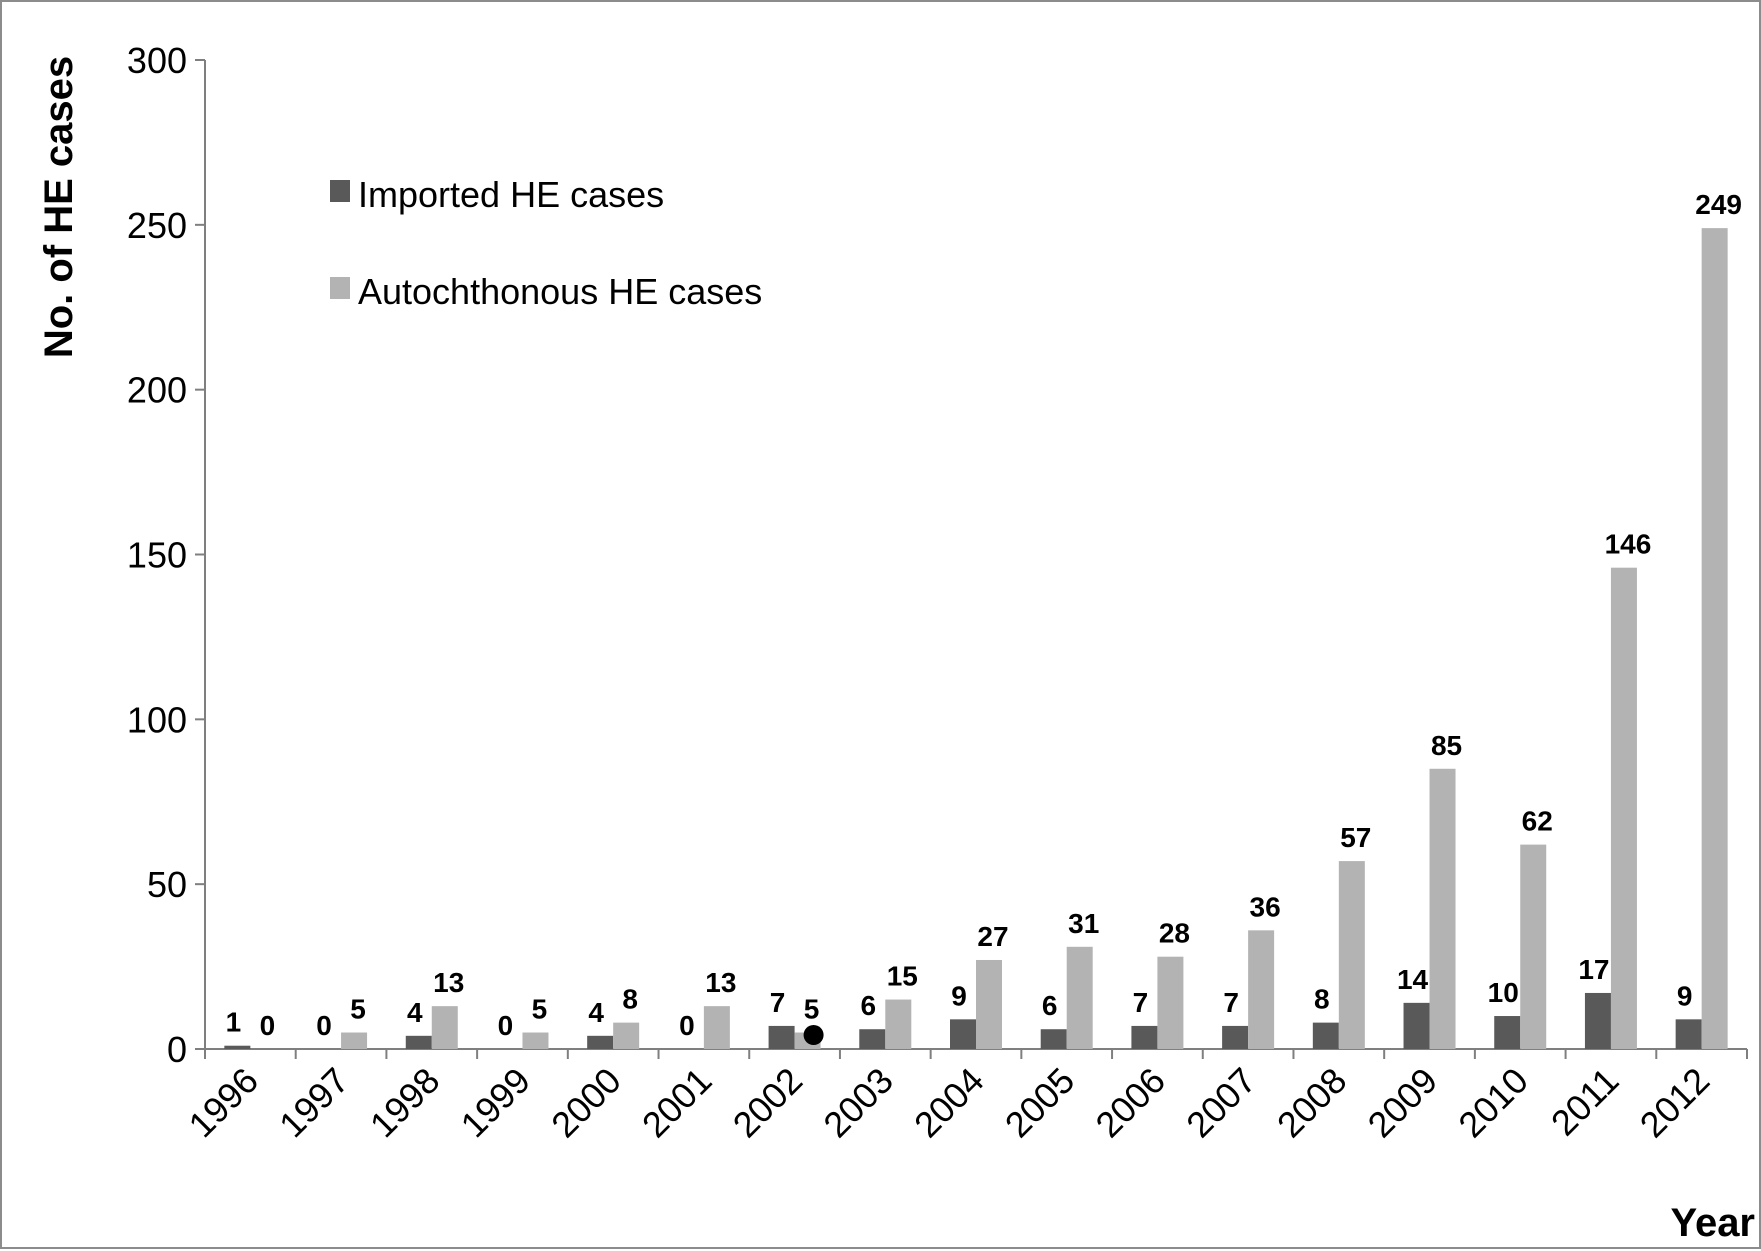 This screenshot has width=1761, height=1251. What do you see at coordinates (902, 976) in the screenshot?
I see `data-label-autochthonous: 15` at bounding box center [902, 976].